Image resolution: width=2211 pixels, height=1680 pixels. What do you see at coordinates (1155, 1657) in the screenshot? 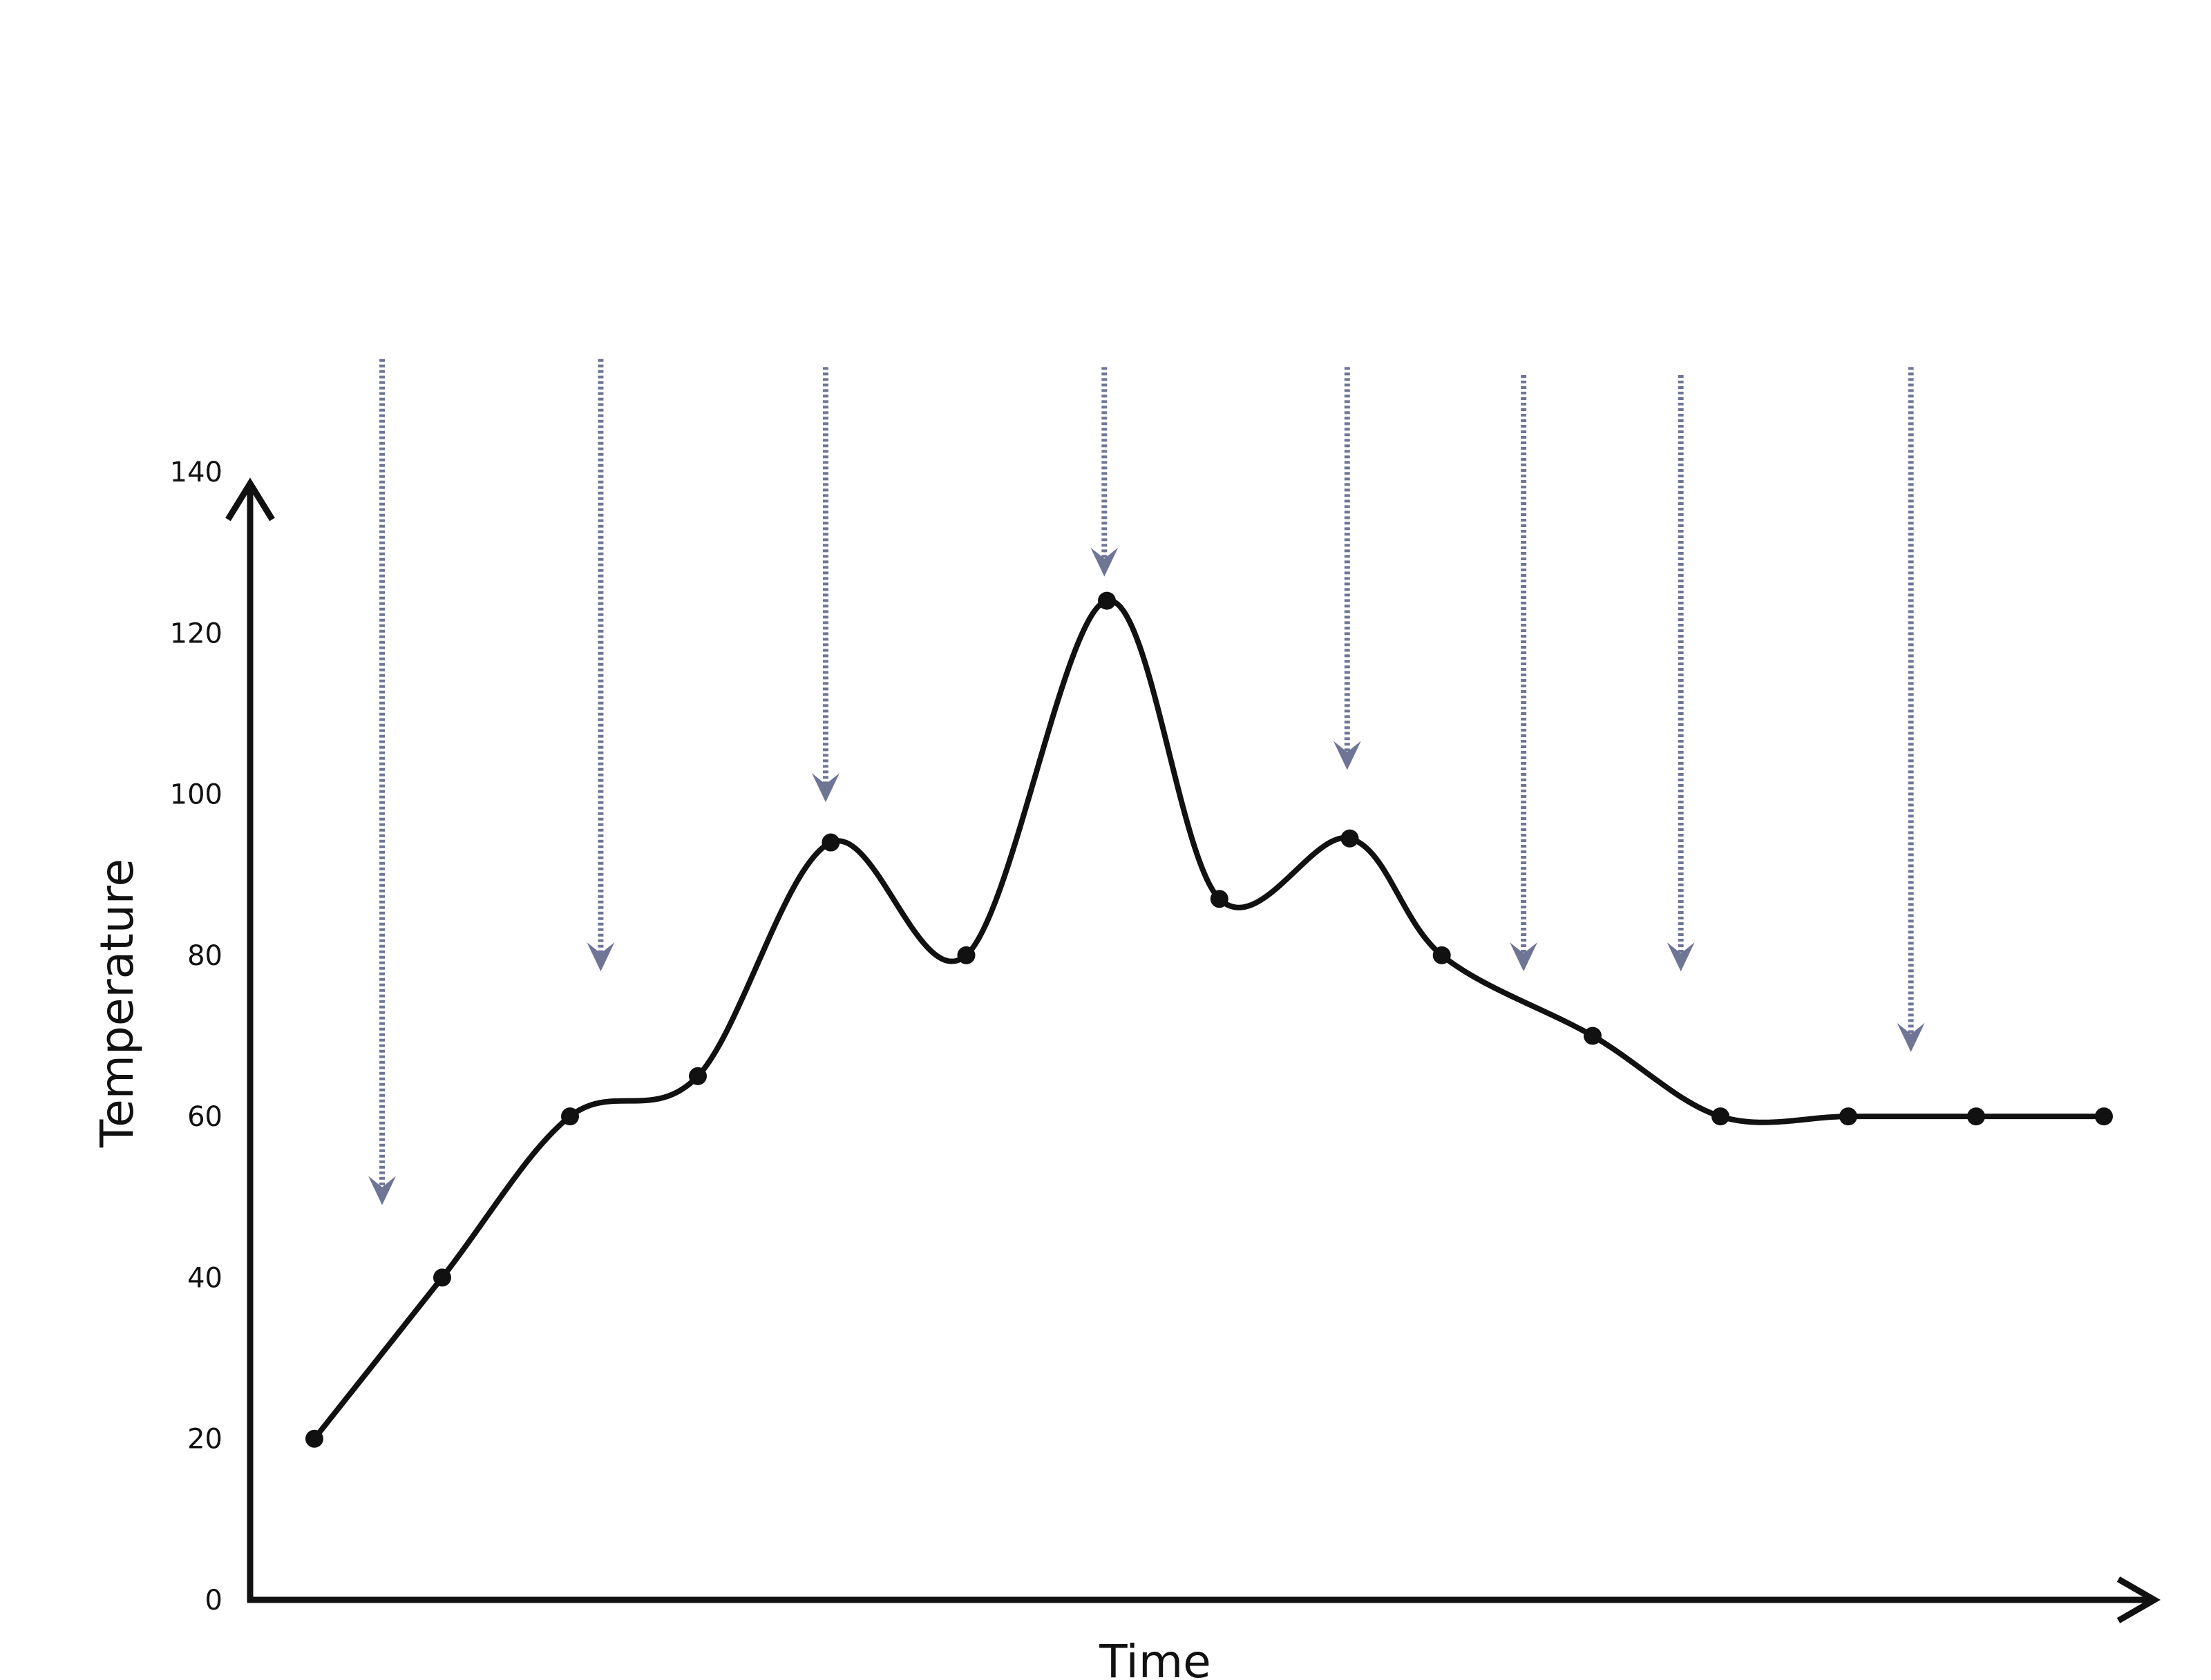
I see `x-axis-title: Time` at bounding box center [1155, 1657].